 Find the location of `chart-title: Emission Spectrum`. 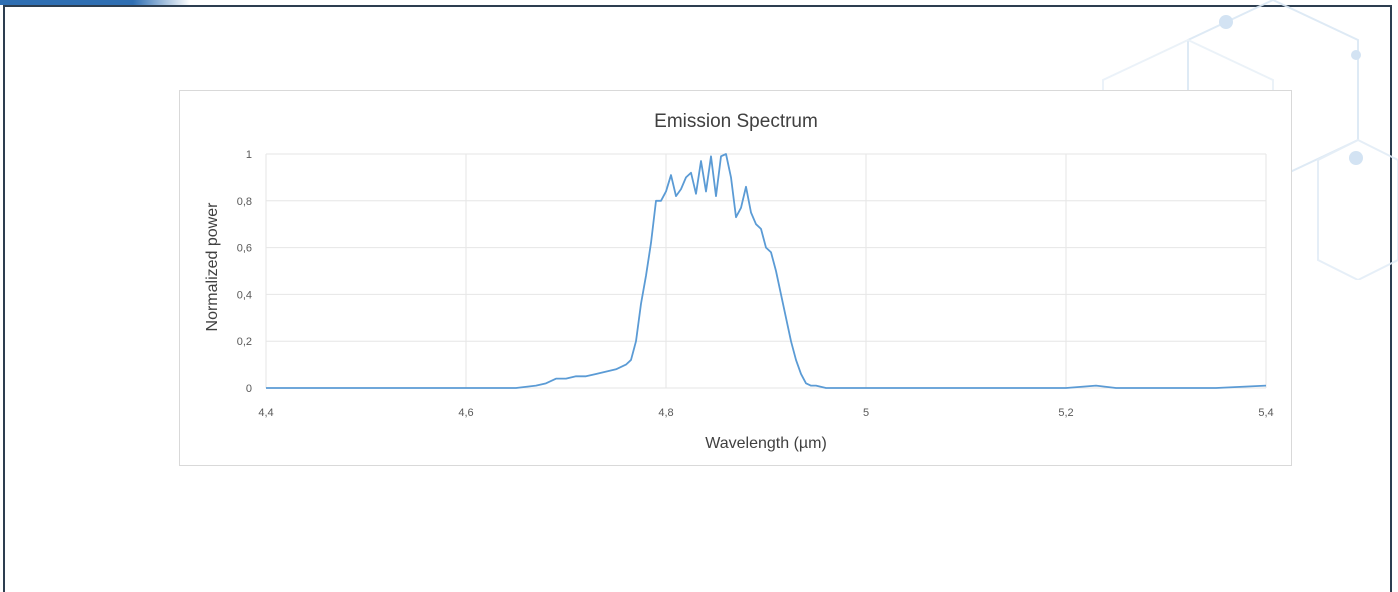

chart-title: Emission Spectrum is located at coordinates (736, 121).